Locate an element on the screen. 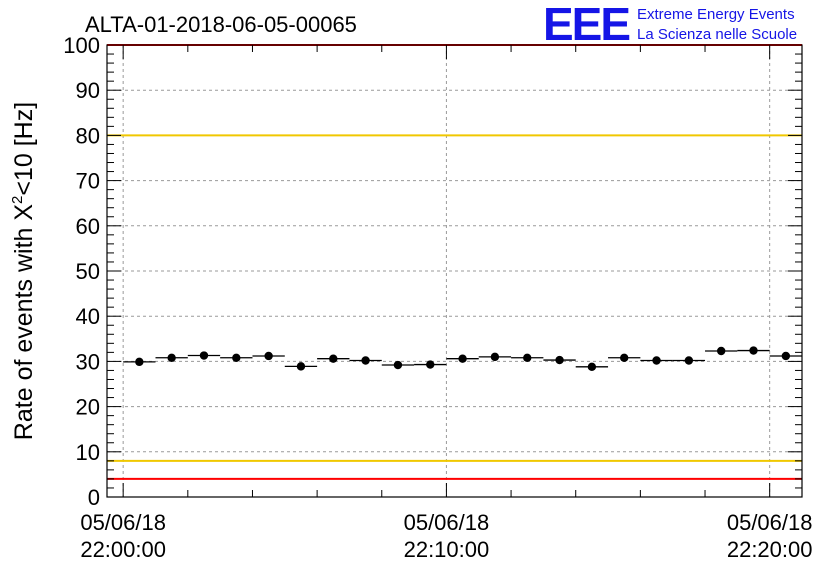  y-tick-label: 70 is located at coordinates (88, 181).